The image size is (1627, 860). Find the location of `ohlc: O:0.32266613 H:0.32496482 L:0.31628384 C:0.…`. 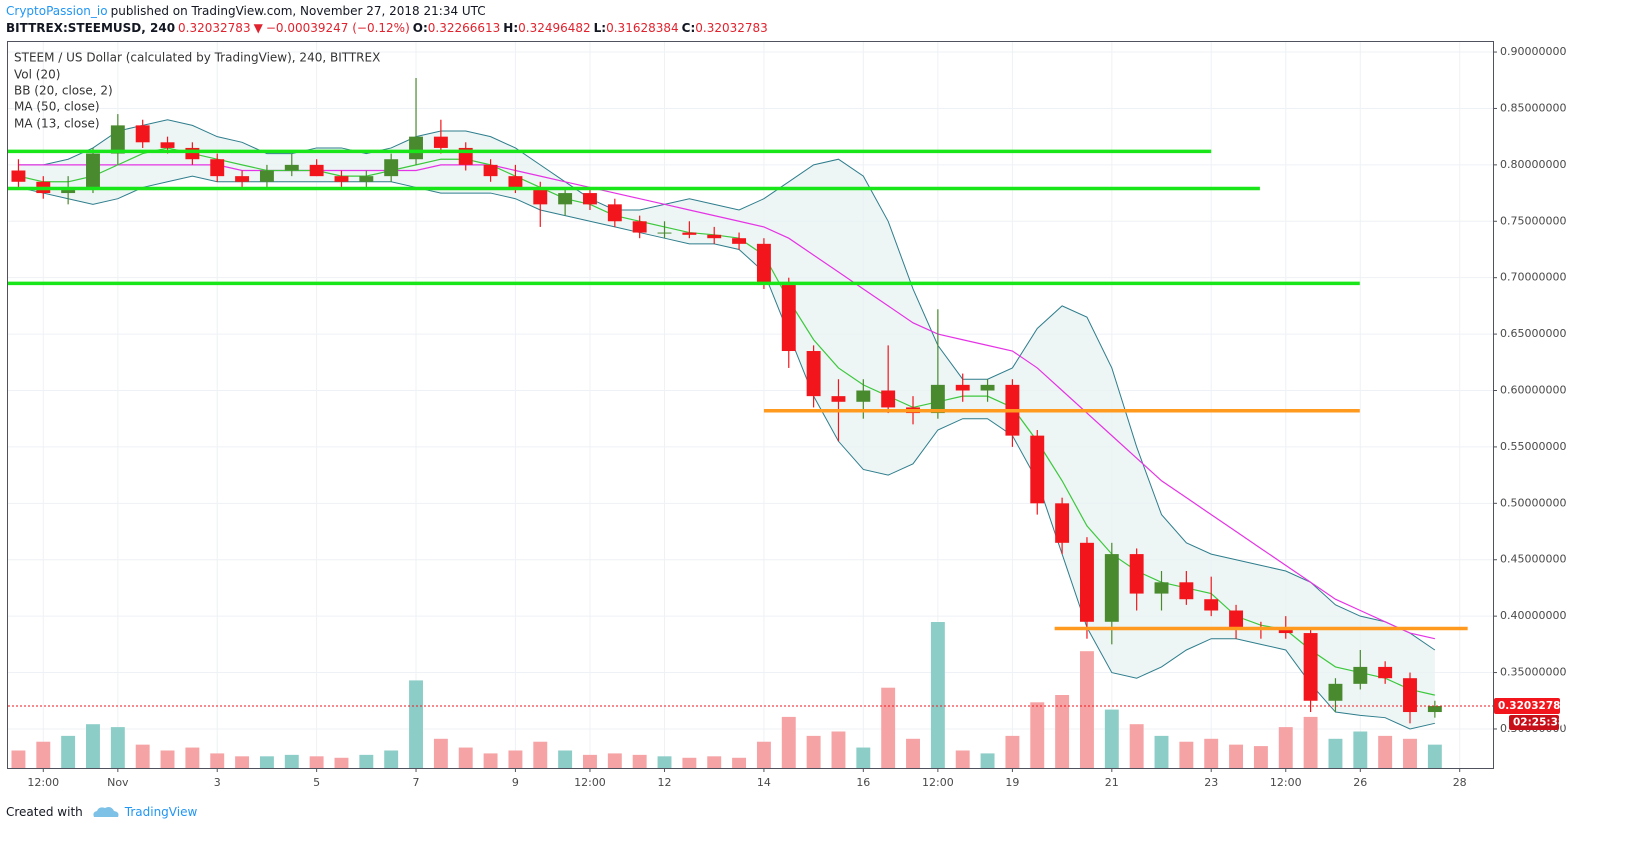

ohlc: O:0.32266613 H:0.32496482 L:0.31628384 C:0.… is located at coordinates (592, 28).